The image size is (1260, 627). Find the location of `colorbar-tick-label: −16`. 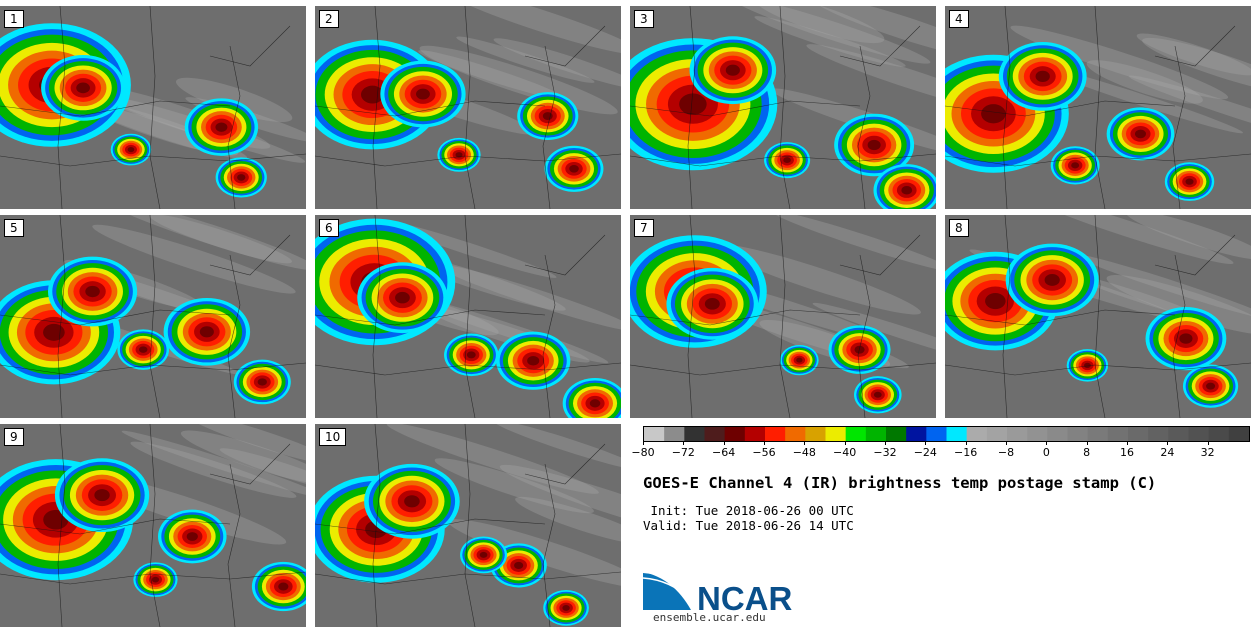

colorbar-tick-label: −16 is located at coordinates (966, 452).